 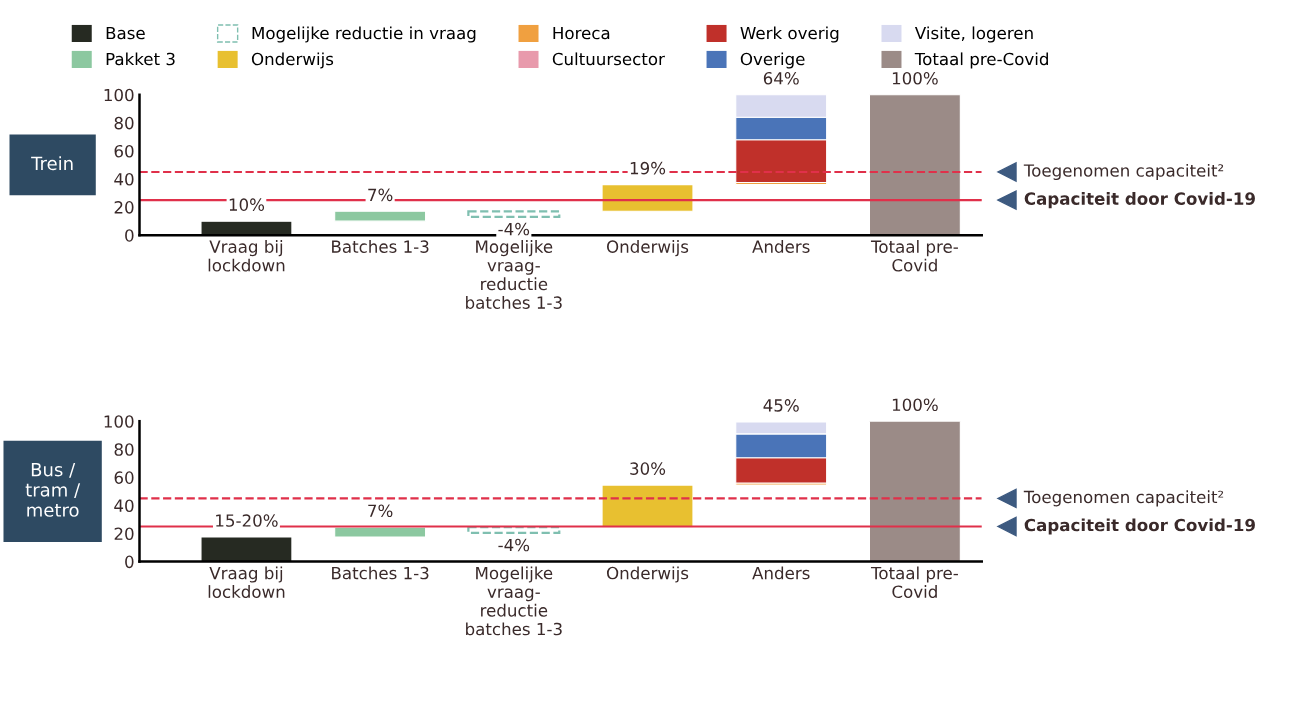 I want to click on legend-label: Mogelijke reductie in vraag, so click(x=364, y=34).